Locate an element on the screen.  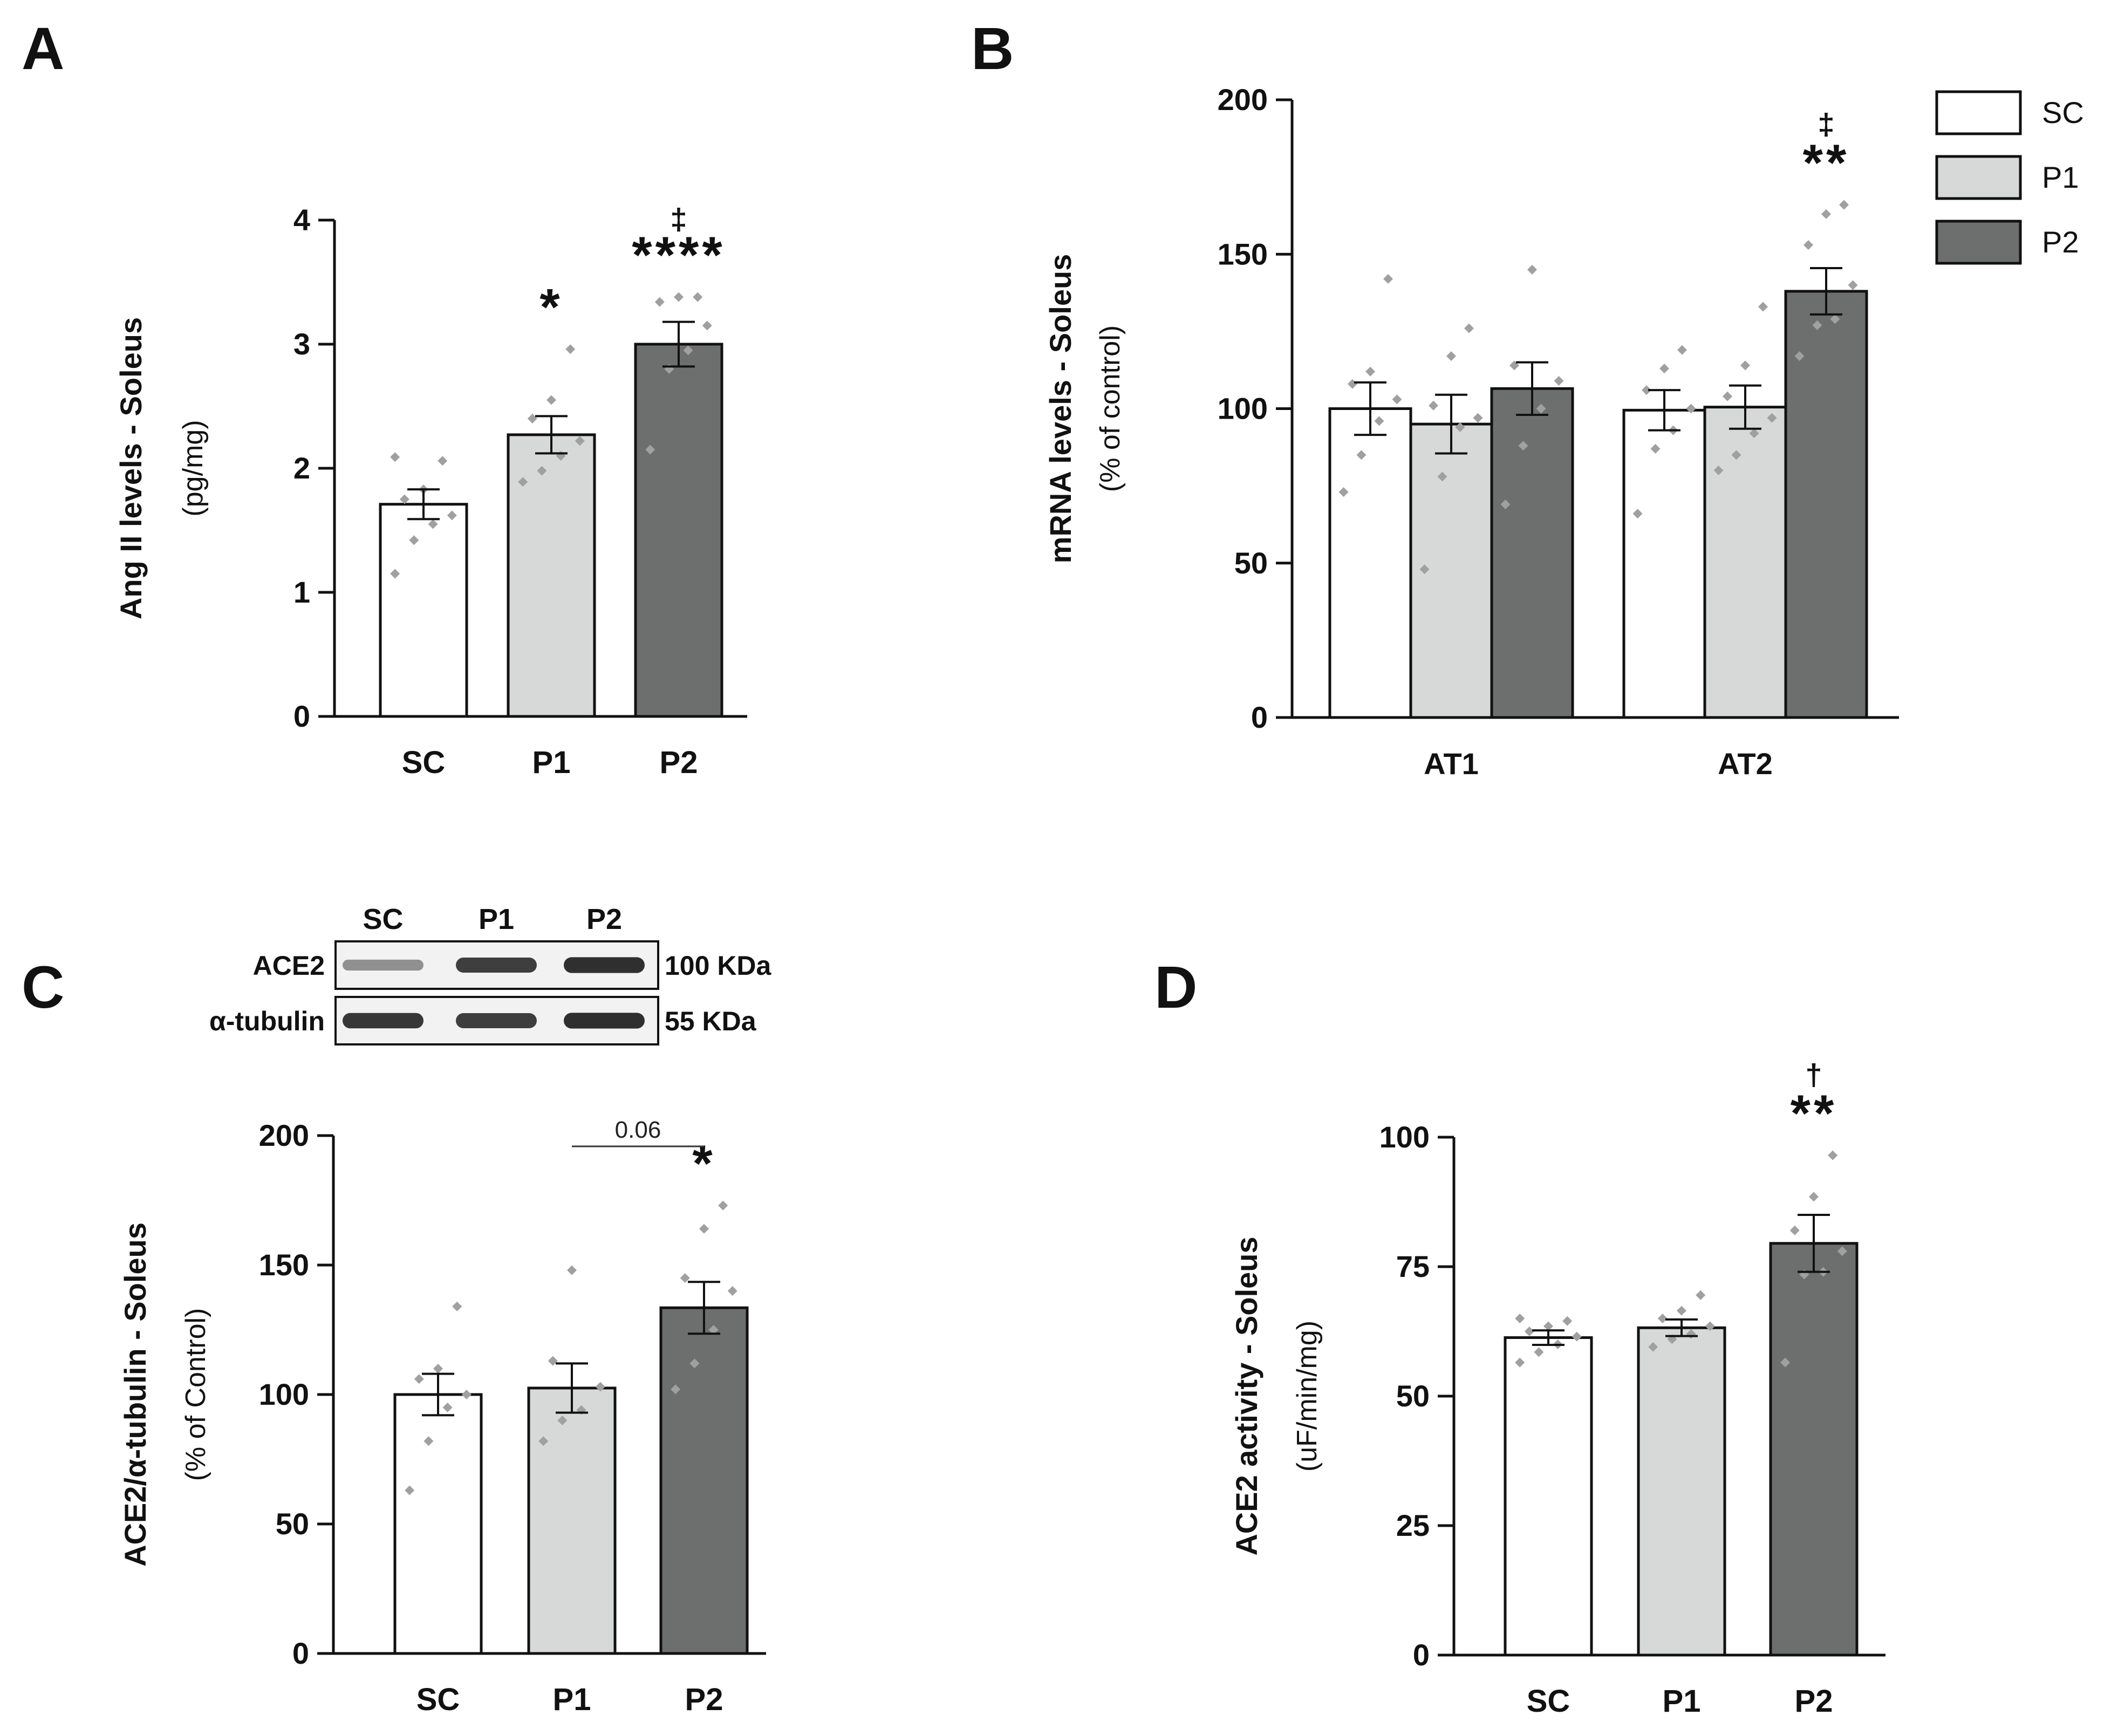
y-tick-label: 3 is located at coordinates (301, 344).